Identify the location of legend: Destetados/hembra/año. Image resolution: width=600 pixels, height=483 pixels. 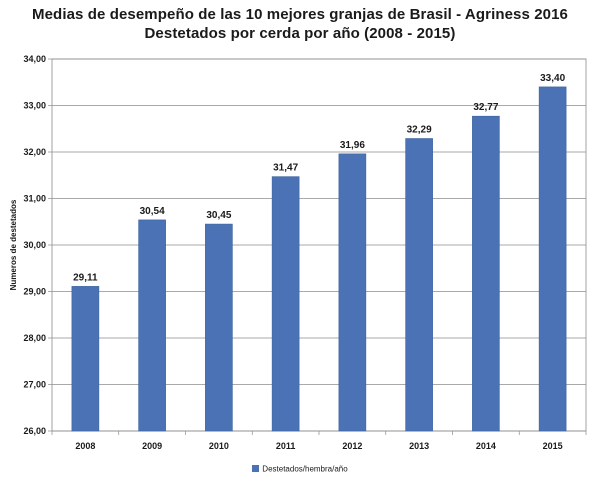
(300, 468).